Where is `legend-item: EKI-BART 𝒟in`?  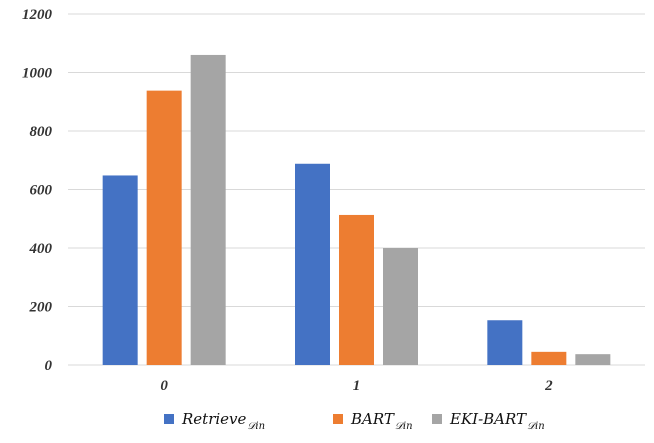 legend-item: EKI-BART 𝒟in is located at coordinates (488, 421).